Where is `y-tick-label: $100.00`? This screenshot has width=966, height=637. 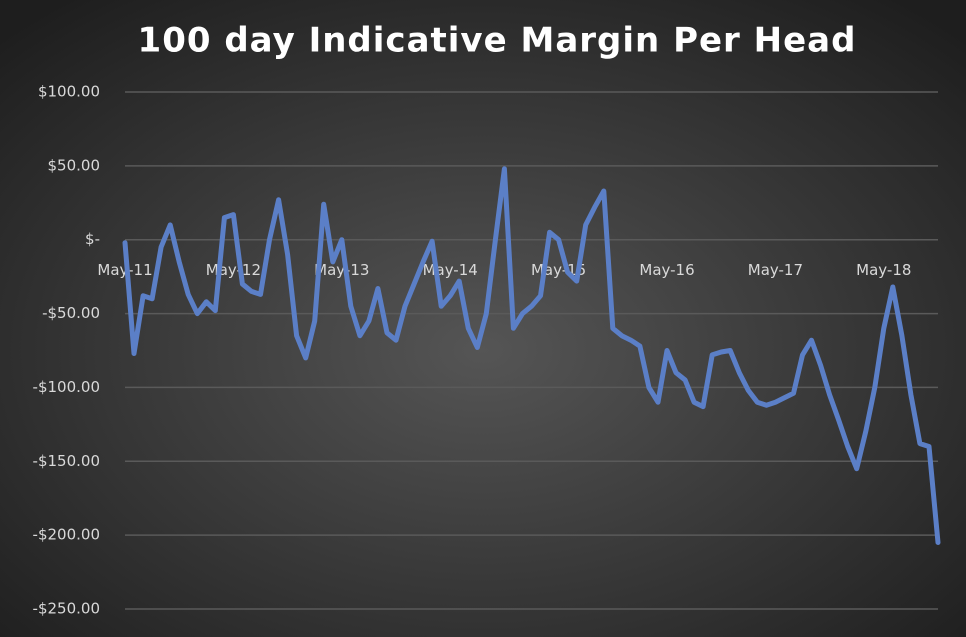
y-tick-label: $100.00 is located at coordinates (69, 92).